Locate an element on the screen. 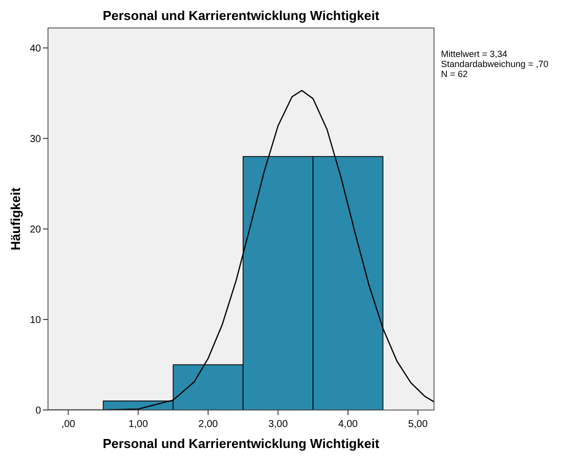 Image resolution: width=569 pixels, height=462 pixels. text: N = 62 is located at coordinates (454, 74).